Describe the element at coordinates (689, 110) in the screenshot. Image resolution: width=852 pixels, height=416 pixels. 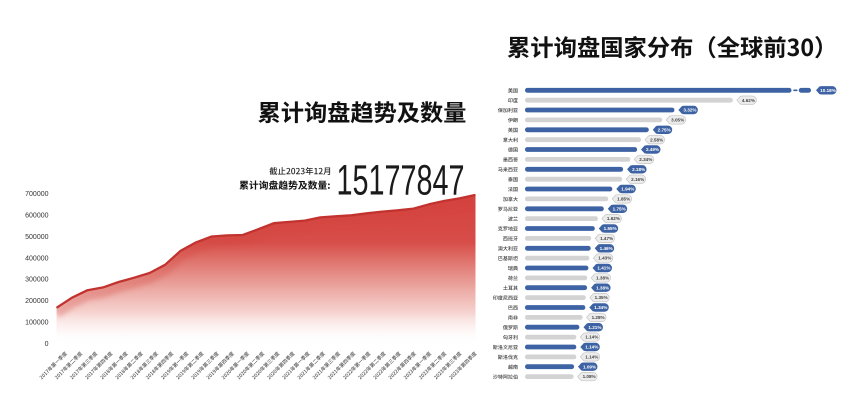
I see `svg-text: 3.32%` at that location.